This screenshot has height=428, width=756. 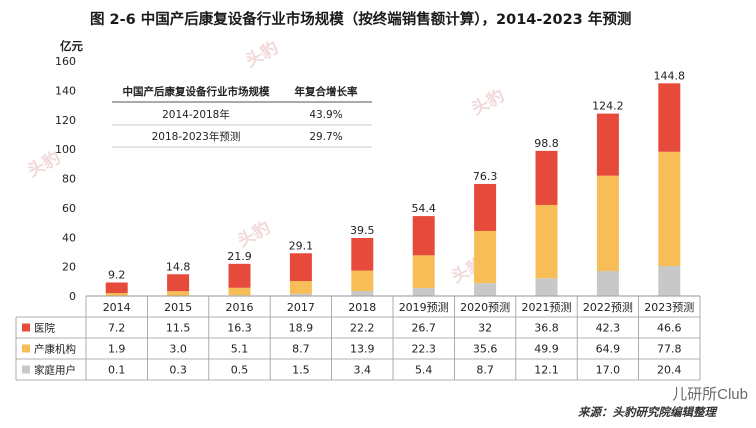 What do you see at coordinates (69, 237) in the screenshot?
I see `y-tick-label: 40` at bounding box center [69, 237].